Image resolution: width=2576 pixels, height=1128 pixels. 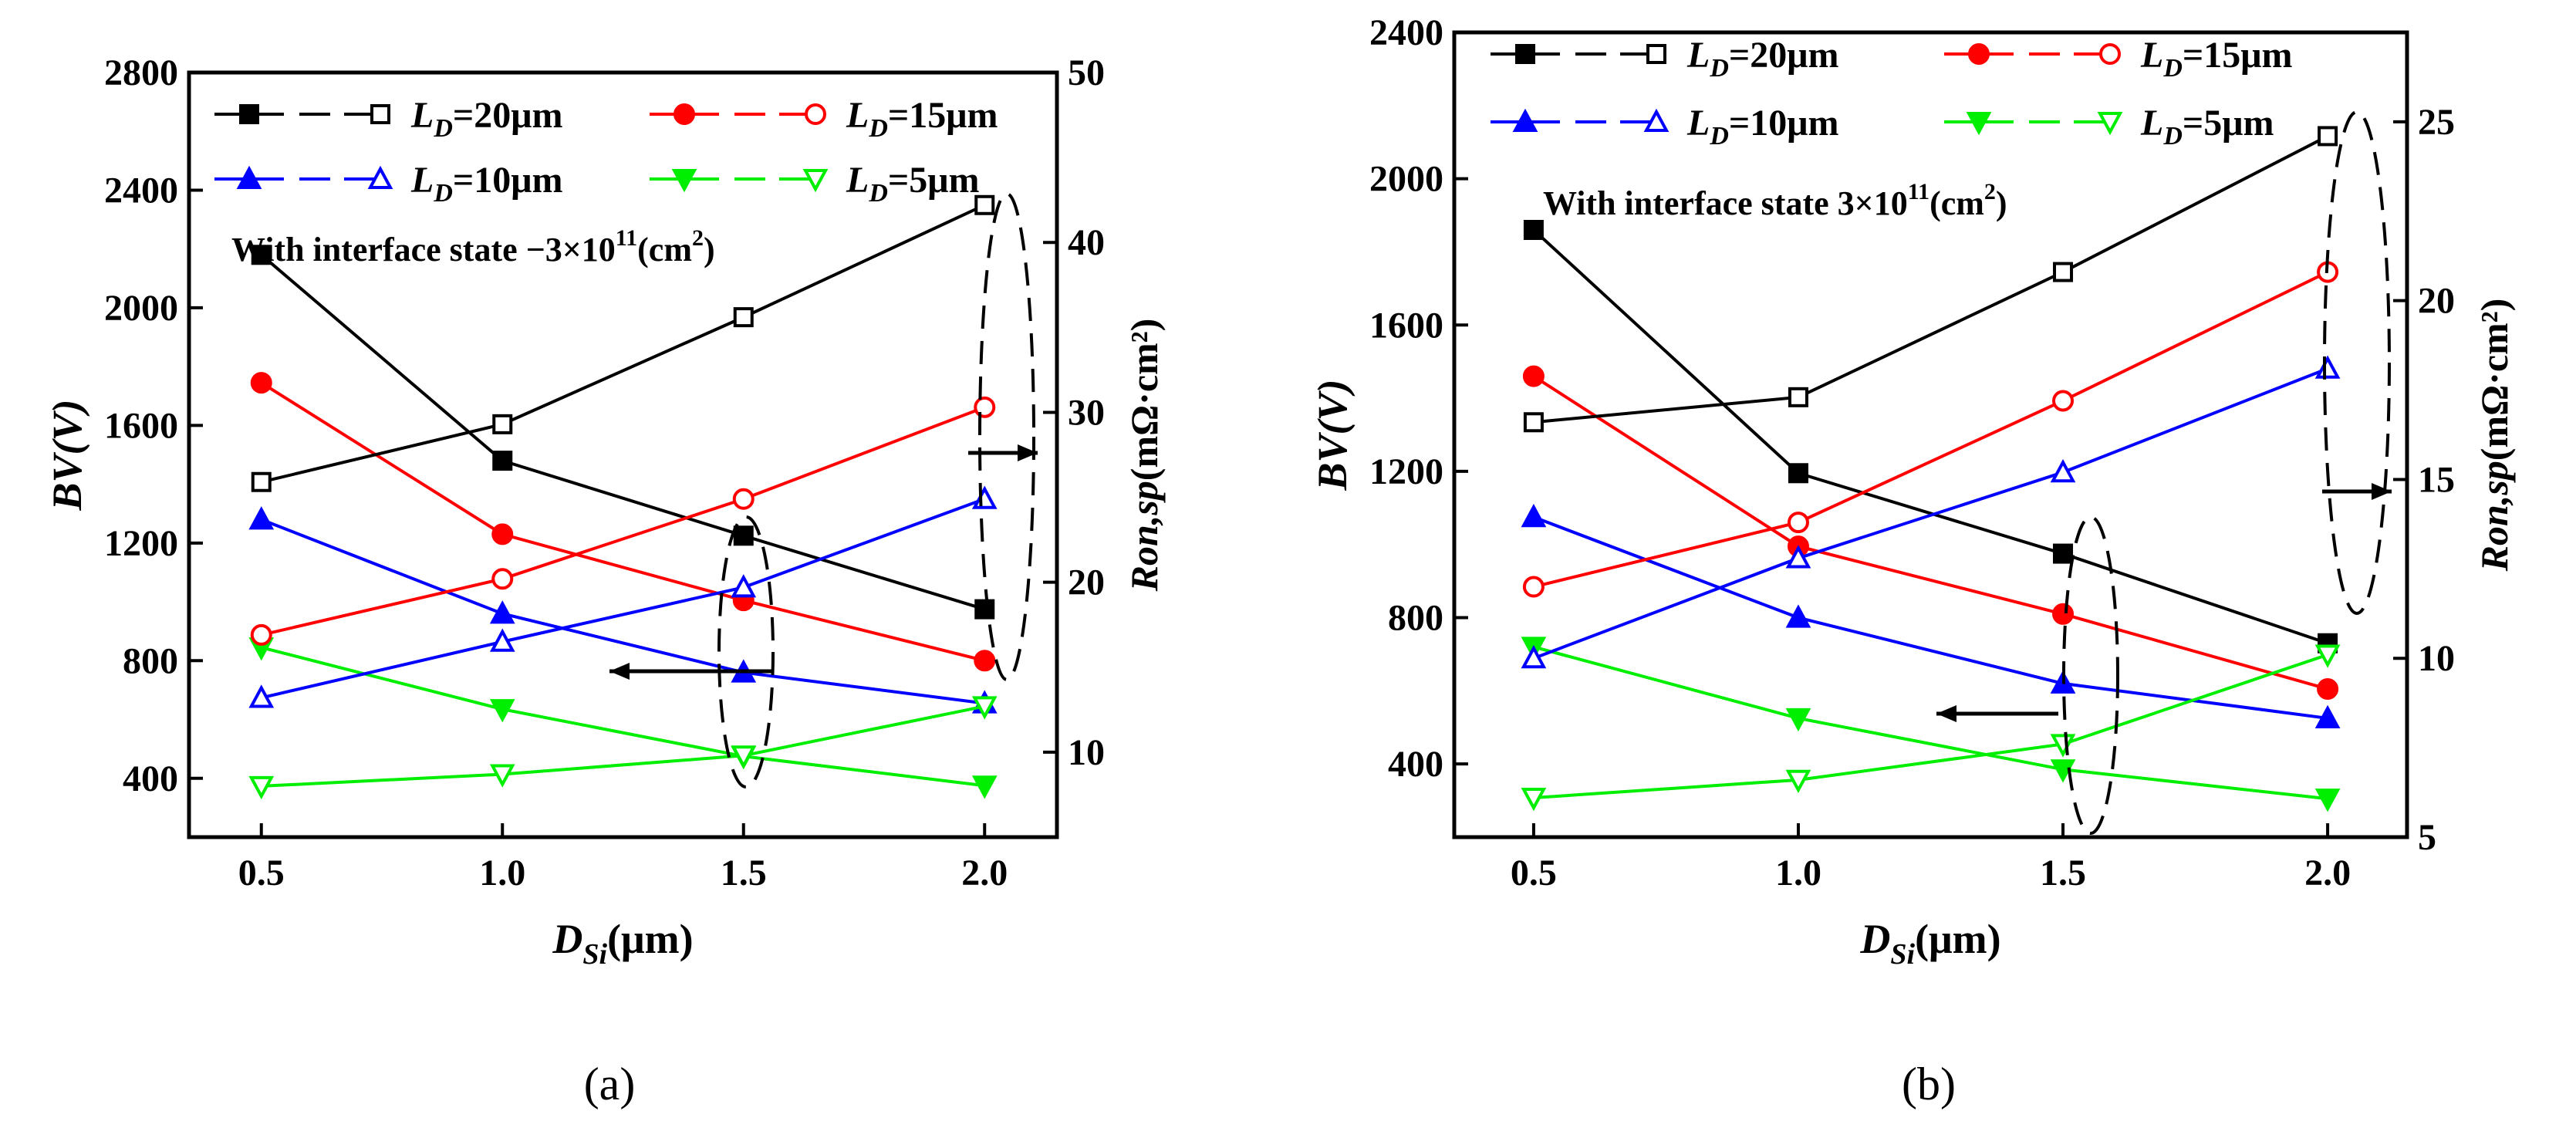 I want to click on y-right-tick-label: 5, so click(x=2427, y=837).